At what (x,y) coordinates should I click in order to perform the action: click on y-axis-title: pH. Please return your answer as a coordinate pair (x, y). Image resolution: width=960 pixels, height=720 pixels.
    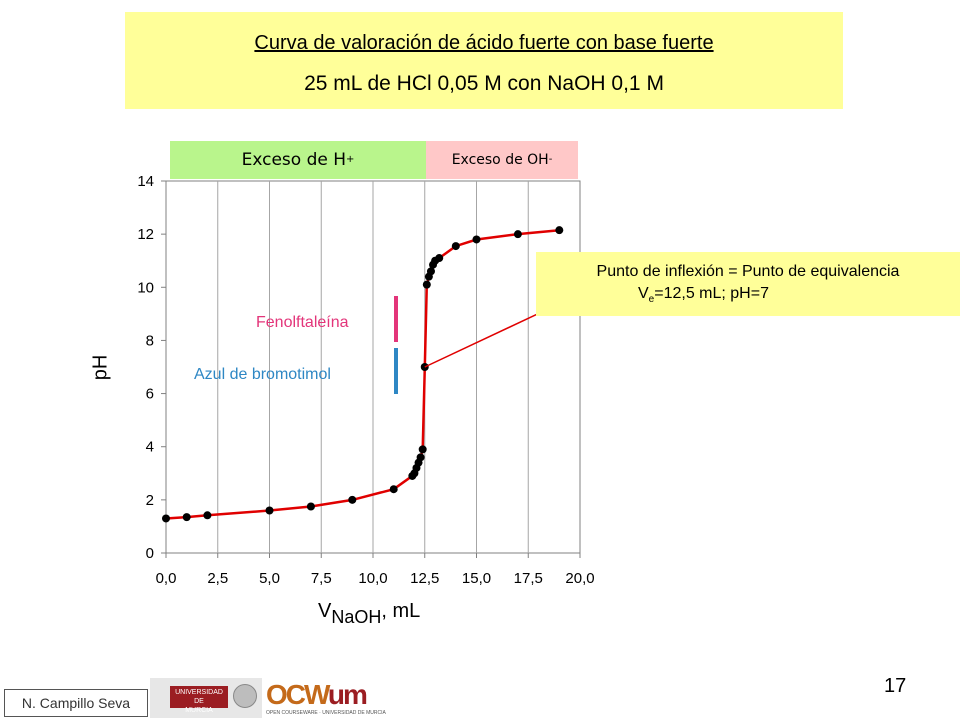
    Looking at the image, I should click on (100, 367).